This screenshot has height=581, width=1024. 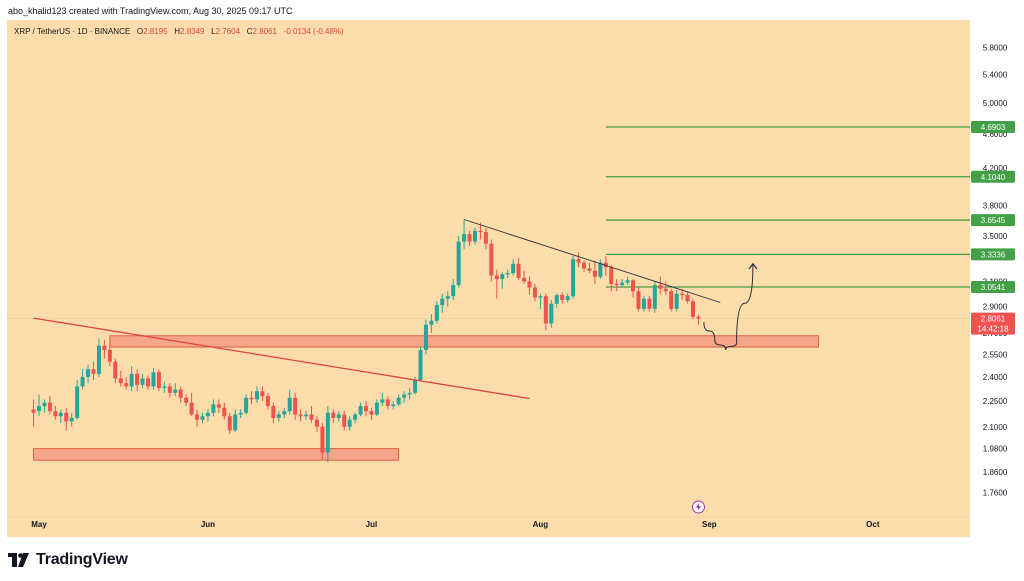 I want to click on level-price-tag: 4.1040, so click(x=993, y=176).